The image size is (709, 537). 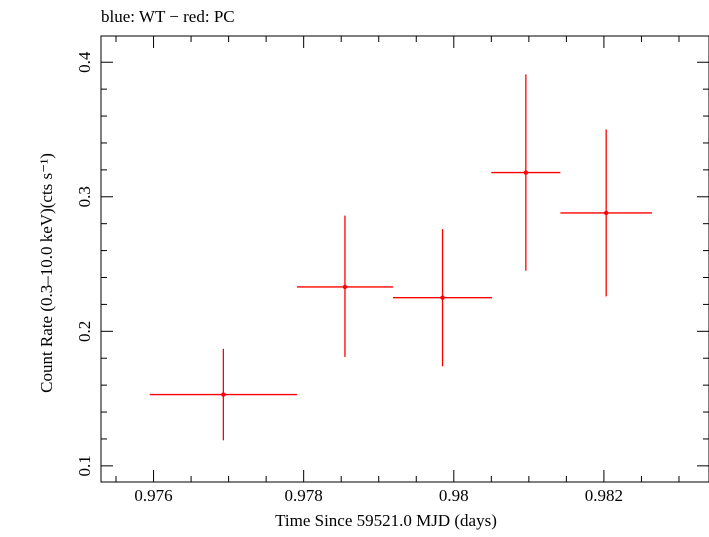 I want to click on y-tick-label: 0.2, so click(x=84, y=331).